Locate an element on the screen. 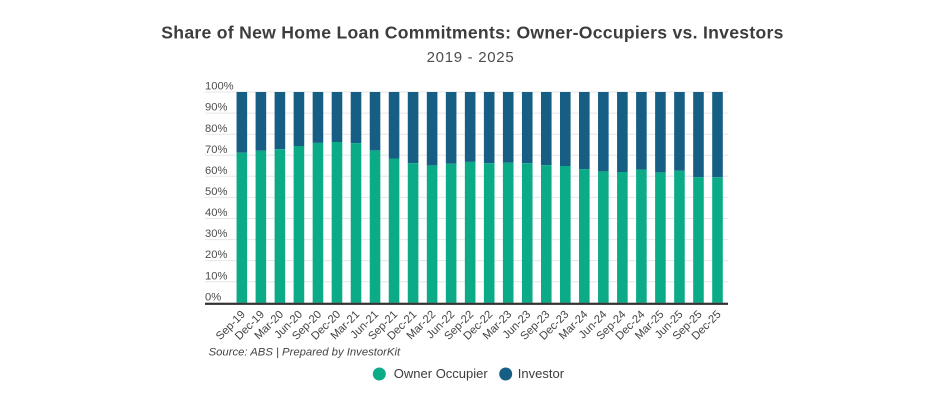 The width and height of the screenshot is (939, 406). svg-text: 90% is located at coordinates (216, 108).